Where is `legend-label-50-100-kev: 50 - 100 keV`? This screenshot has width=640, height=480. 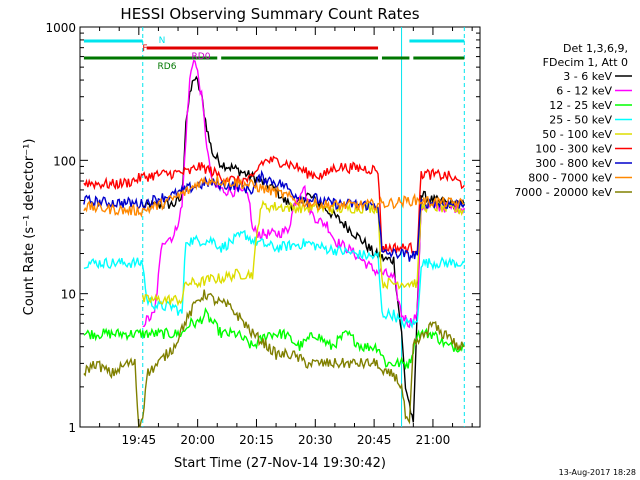 legend-label-50-100-kev: 50 - 100 keV is located at coordinates (577, 134).